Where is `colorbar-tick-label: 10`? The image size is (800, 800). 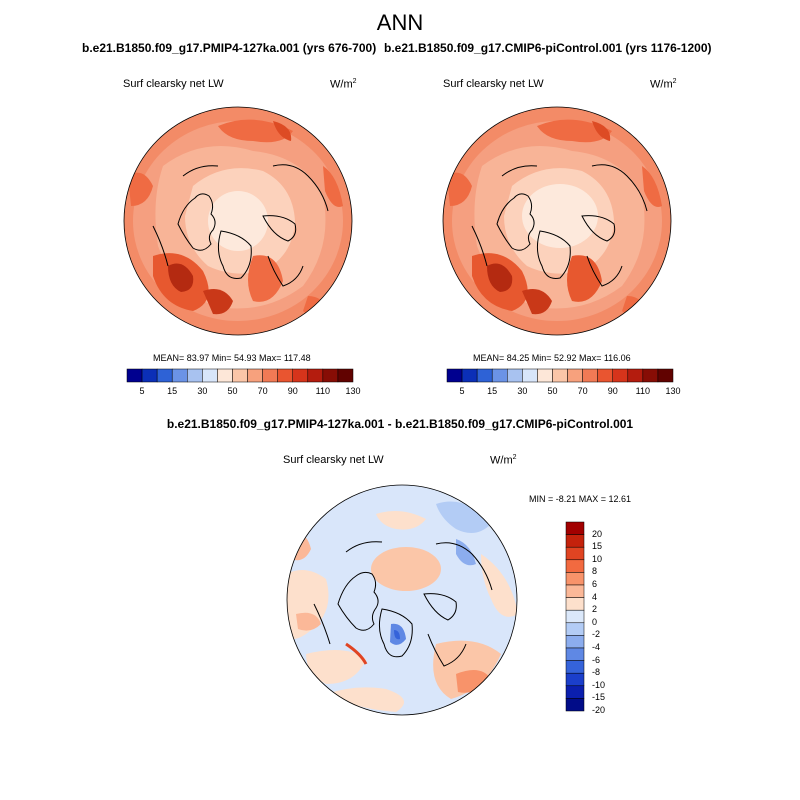
colorbar-tick-label: 10 is located at coordinates (597, 558).